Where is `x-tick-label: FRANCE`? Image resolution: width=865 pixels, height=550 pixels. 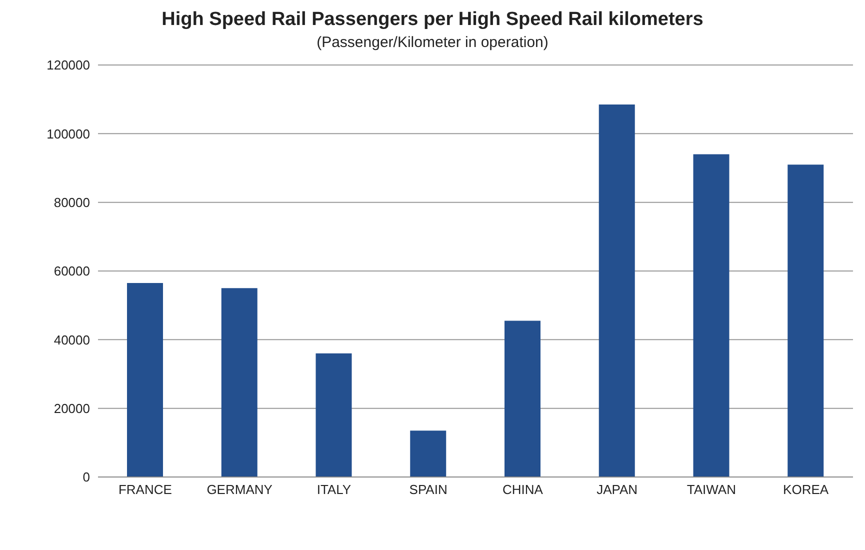 x-tick-label: FRANCE is located at coordinates (145, 490).